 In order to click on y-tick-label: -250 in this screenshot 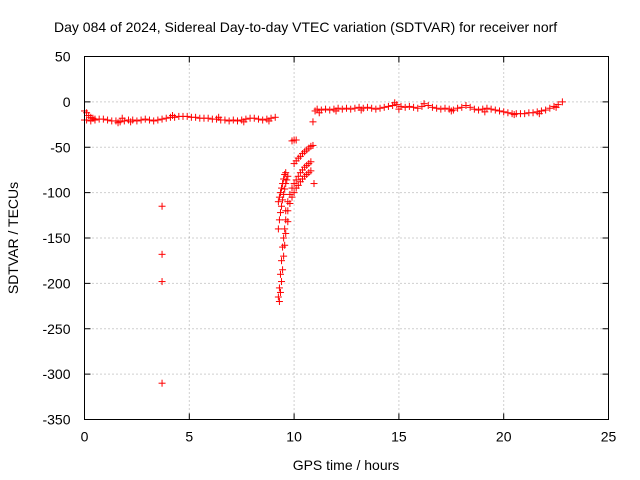, I will do `click(56, 329)`.